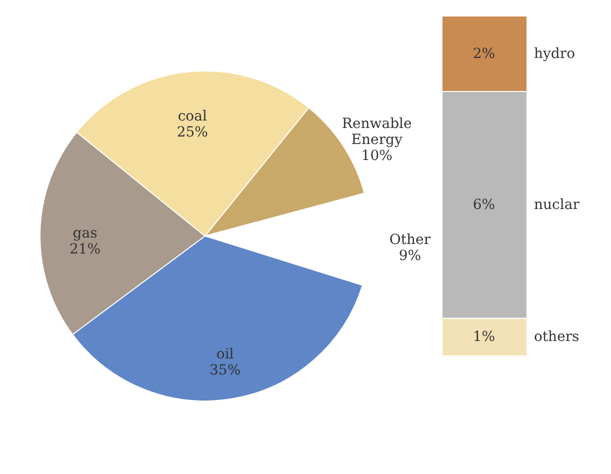 This screenshot has width=611, height=474. I want to click on series-label: others, so click(557, 337).